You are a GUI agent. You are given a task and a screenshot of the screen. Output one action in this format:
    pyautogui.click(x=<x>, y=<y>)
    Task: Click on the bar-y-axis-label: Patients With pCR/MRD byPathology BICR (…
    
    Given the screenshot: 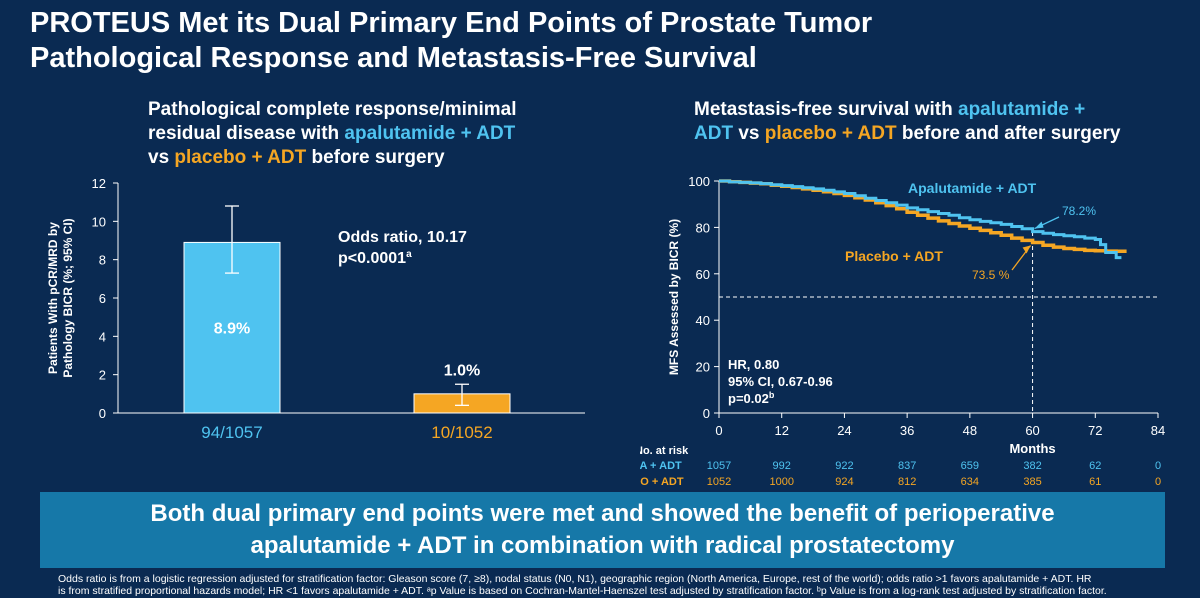 What is the action you would take?
    pyautogui.click(x=60, y=297)
    